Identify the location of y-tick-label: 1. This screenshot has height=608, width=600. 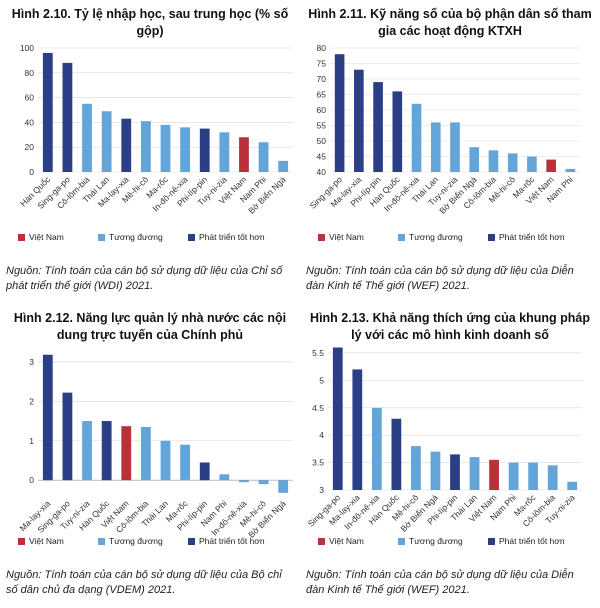
(31, 441).